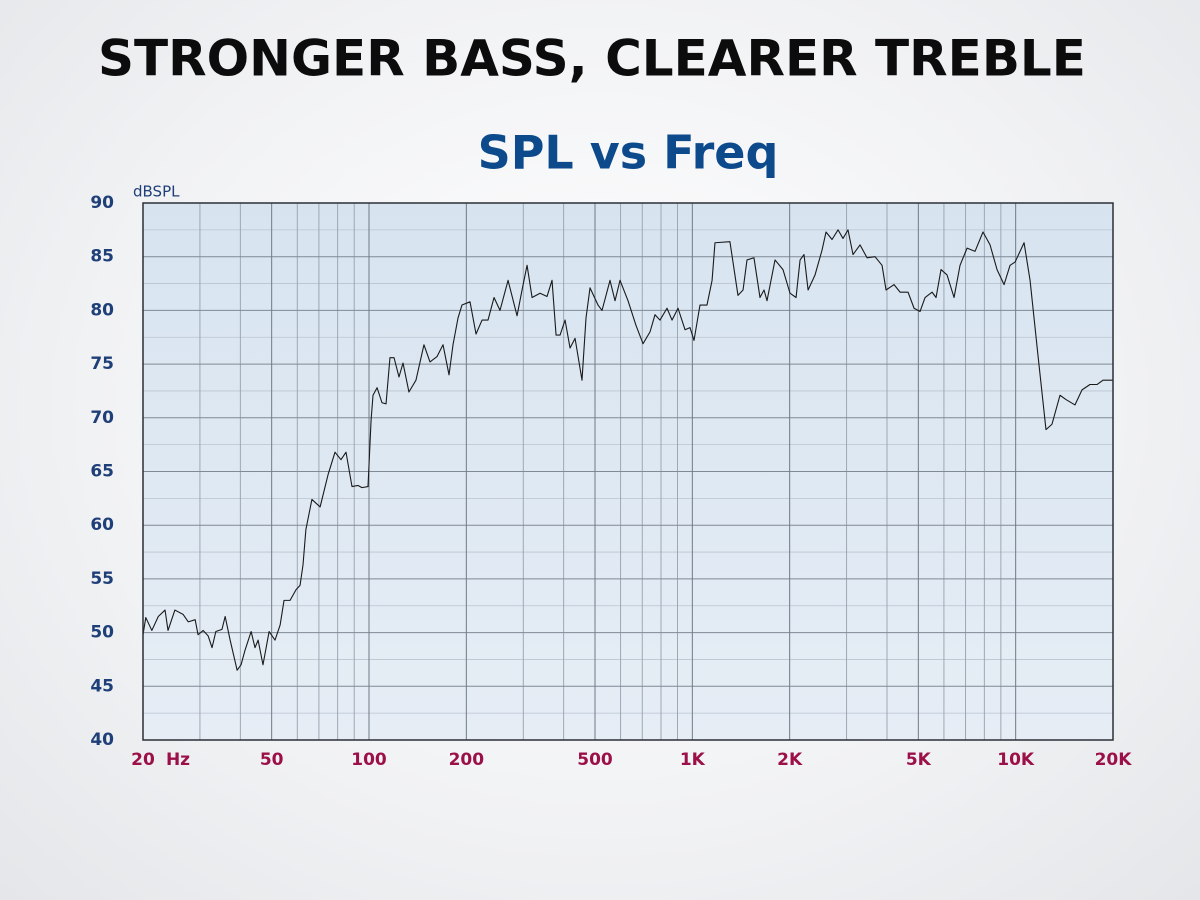  I want to click on x-tick-label: 20K, so click(1114, 760).